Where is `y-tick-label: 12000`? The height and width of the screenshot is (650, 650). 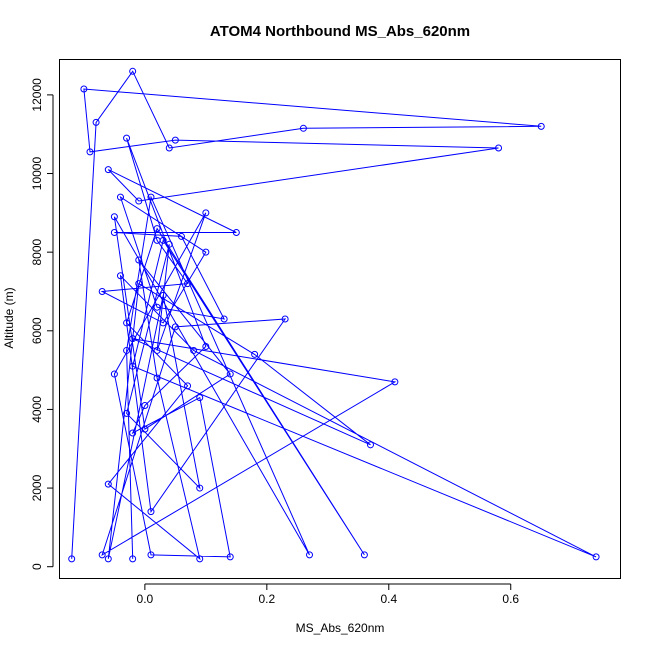
y-tick-label: 12000 is located at coordinates (37, 95).